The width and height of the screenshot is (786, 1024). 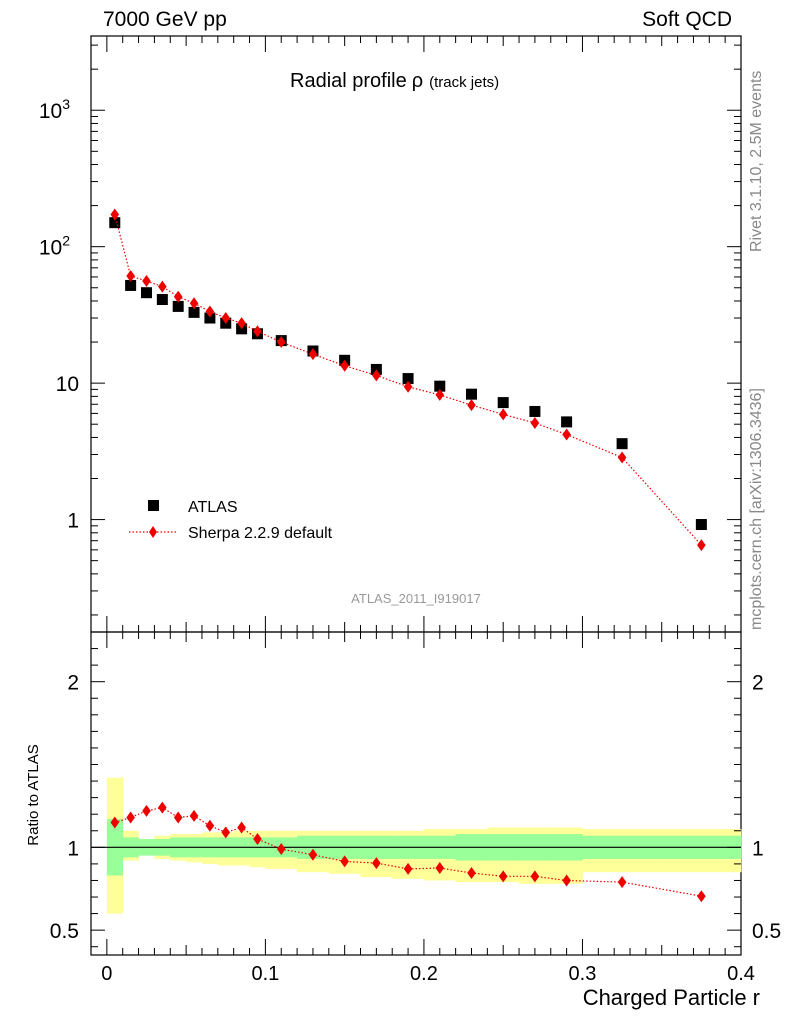 I want to click on y-tick-label: 10, so click(x=67, y=384).